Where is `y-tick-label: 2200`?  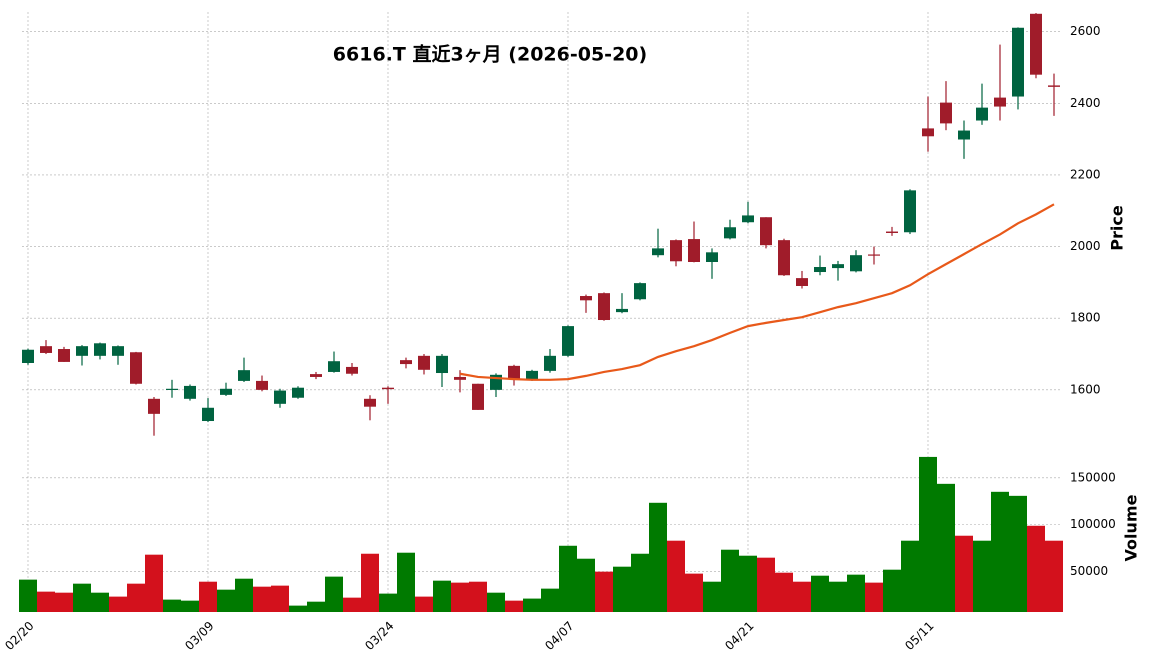 y-tick-label: 2200 is located at coordinates (1085, 174).